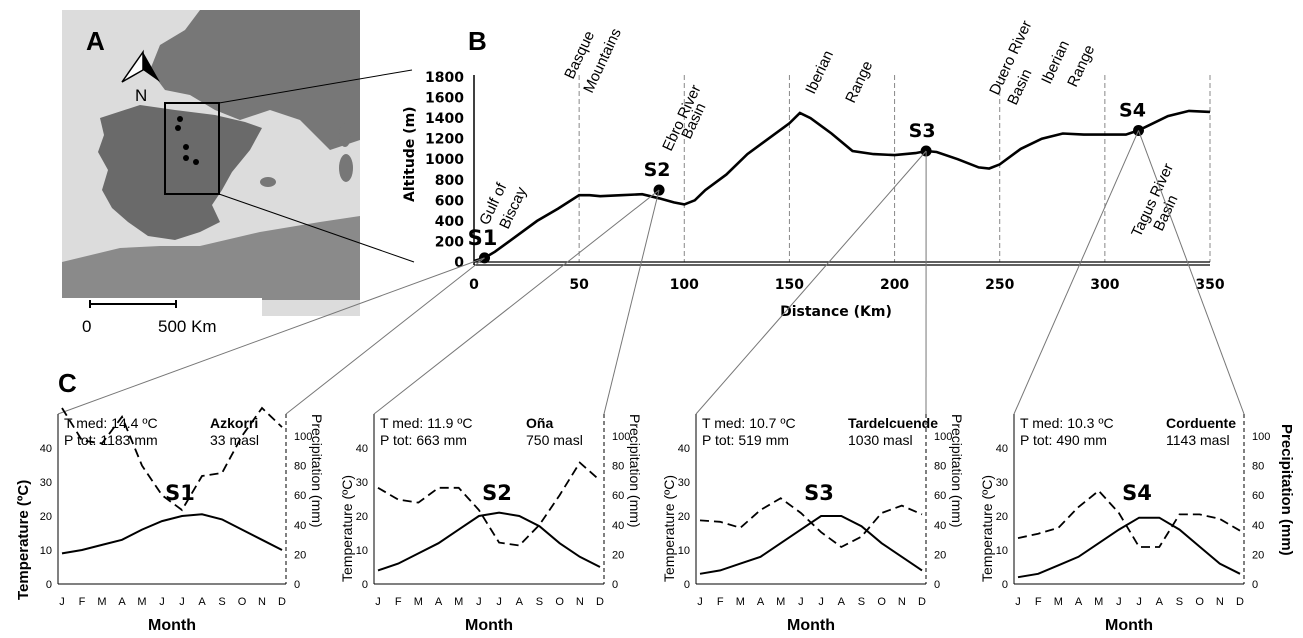 The height and width of the screenshot is (638, 1303). I want to click on region-iberian-1b: Range, so click(859, 81).